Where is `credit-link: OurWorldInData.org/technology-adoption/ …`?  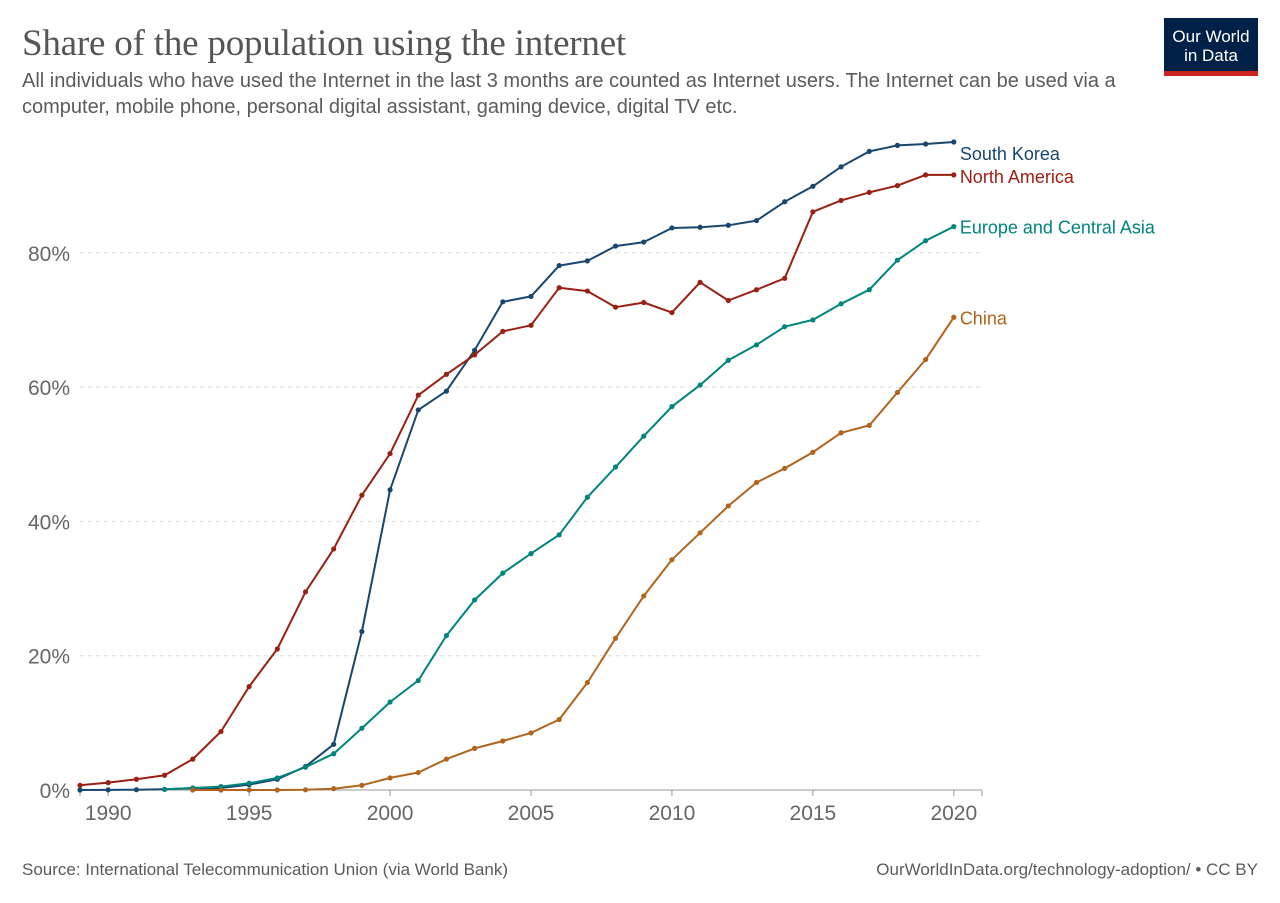
credit-link: OurWorldInData.org/technology-adoption/ … is located at coordinates (1067, 869).